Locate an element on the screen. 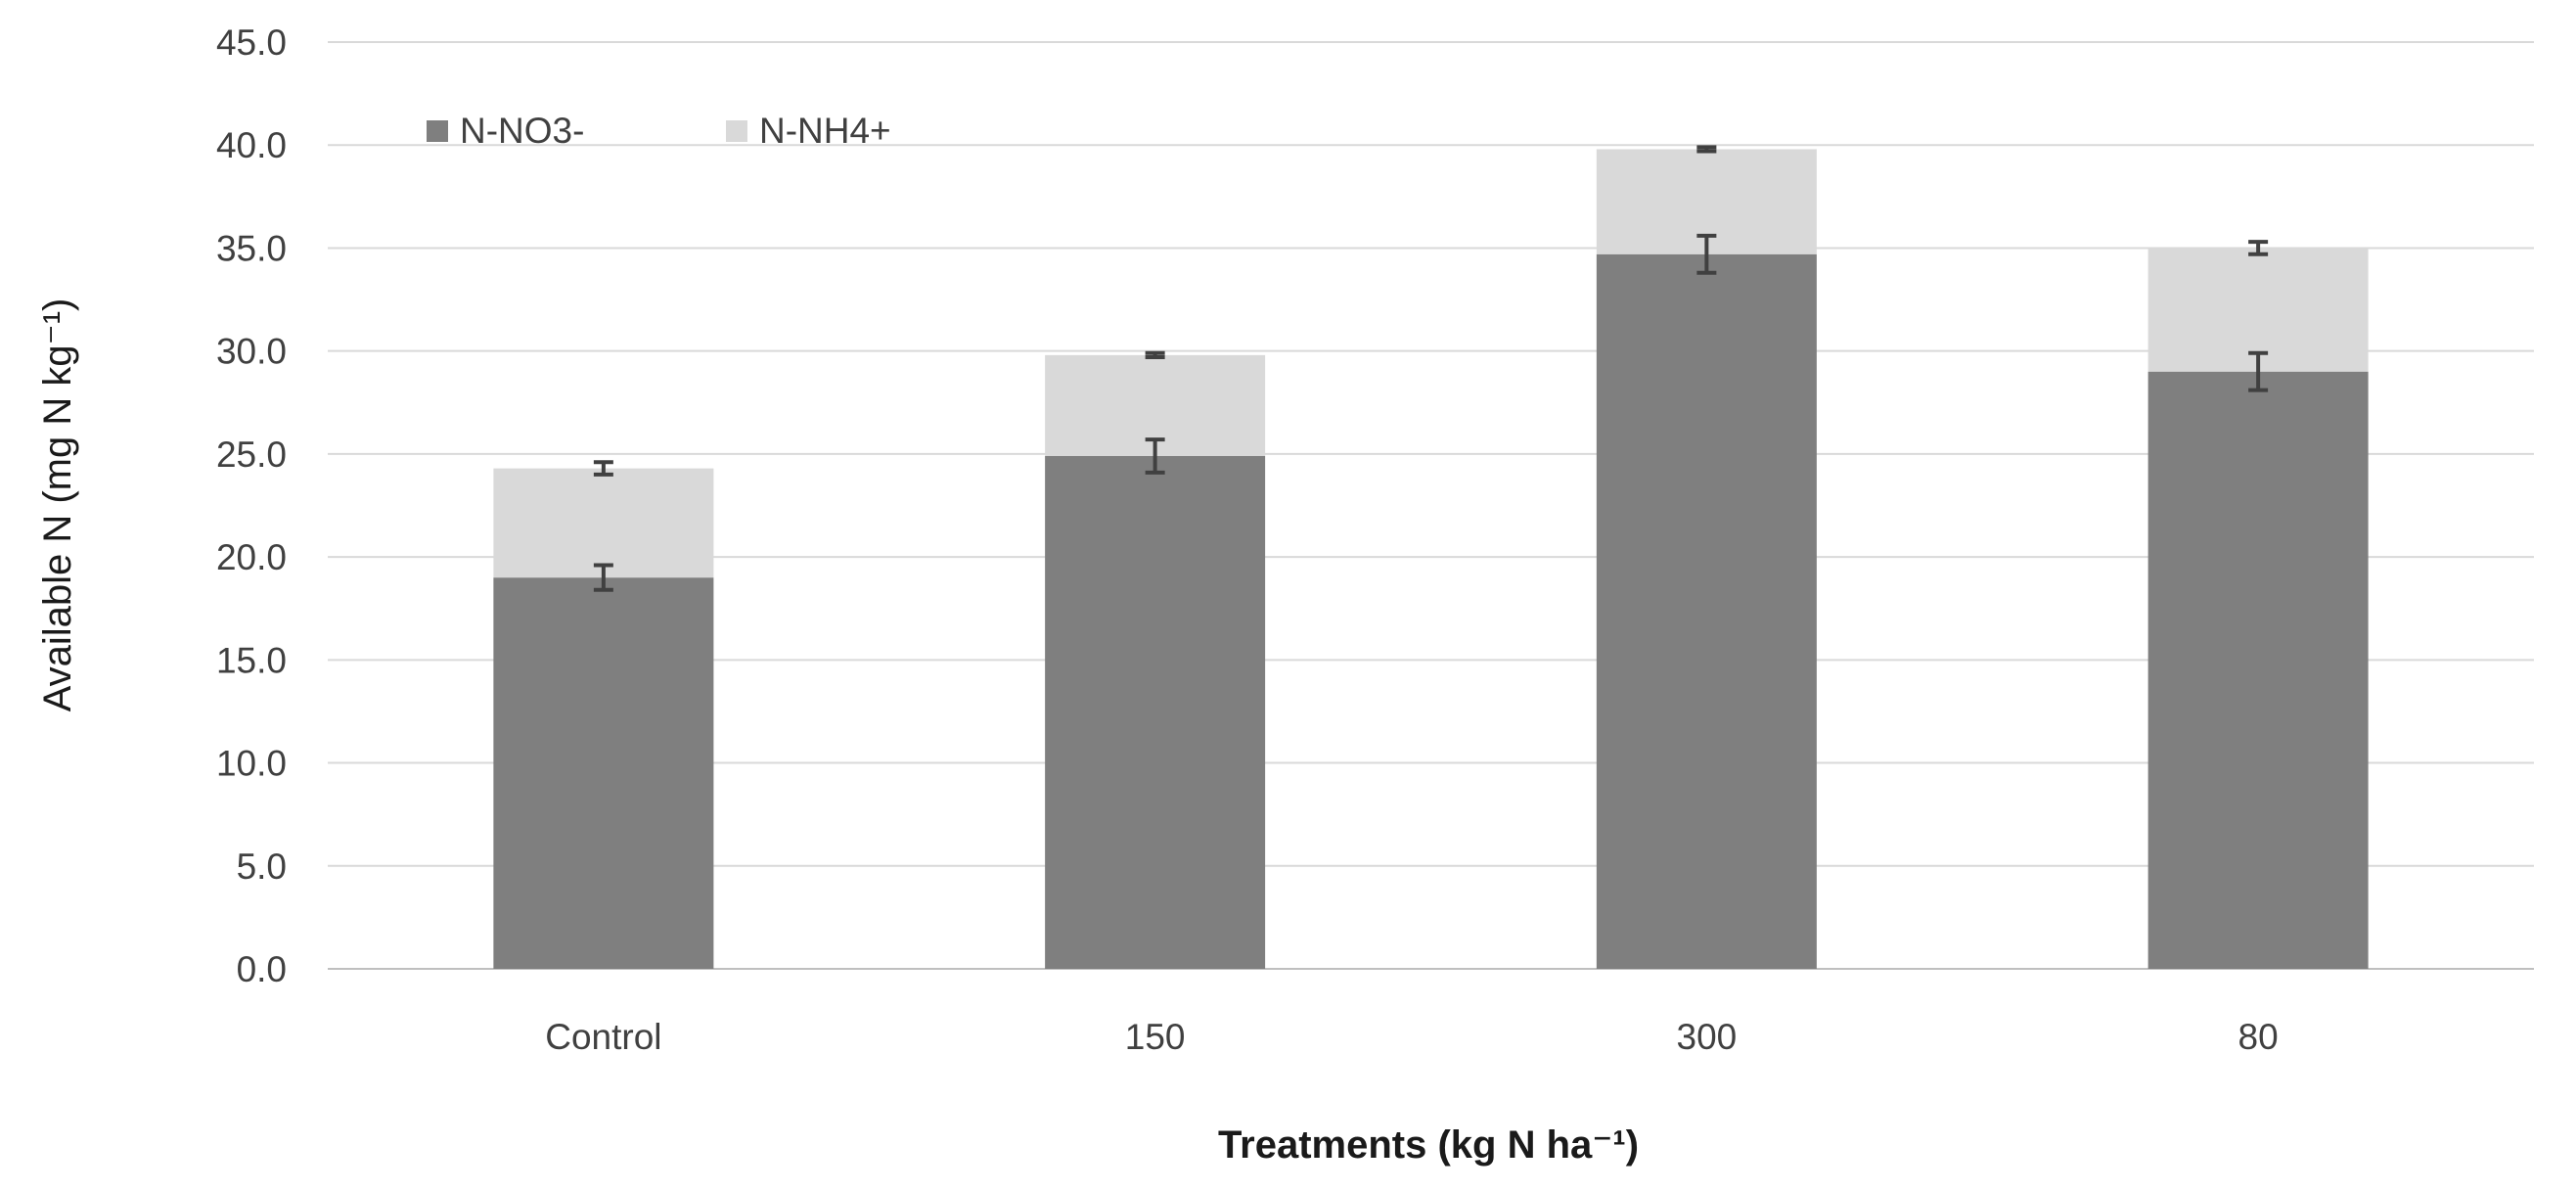 The height and width of the screenshot is (1191, 2576). y-tick-label: 45.0 is located at coordinates (251, 43).